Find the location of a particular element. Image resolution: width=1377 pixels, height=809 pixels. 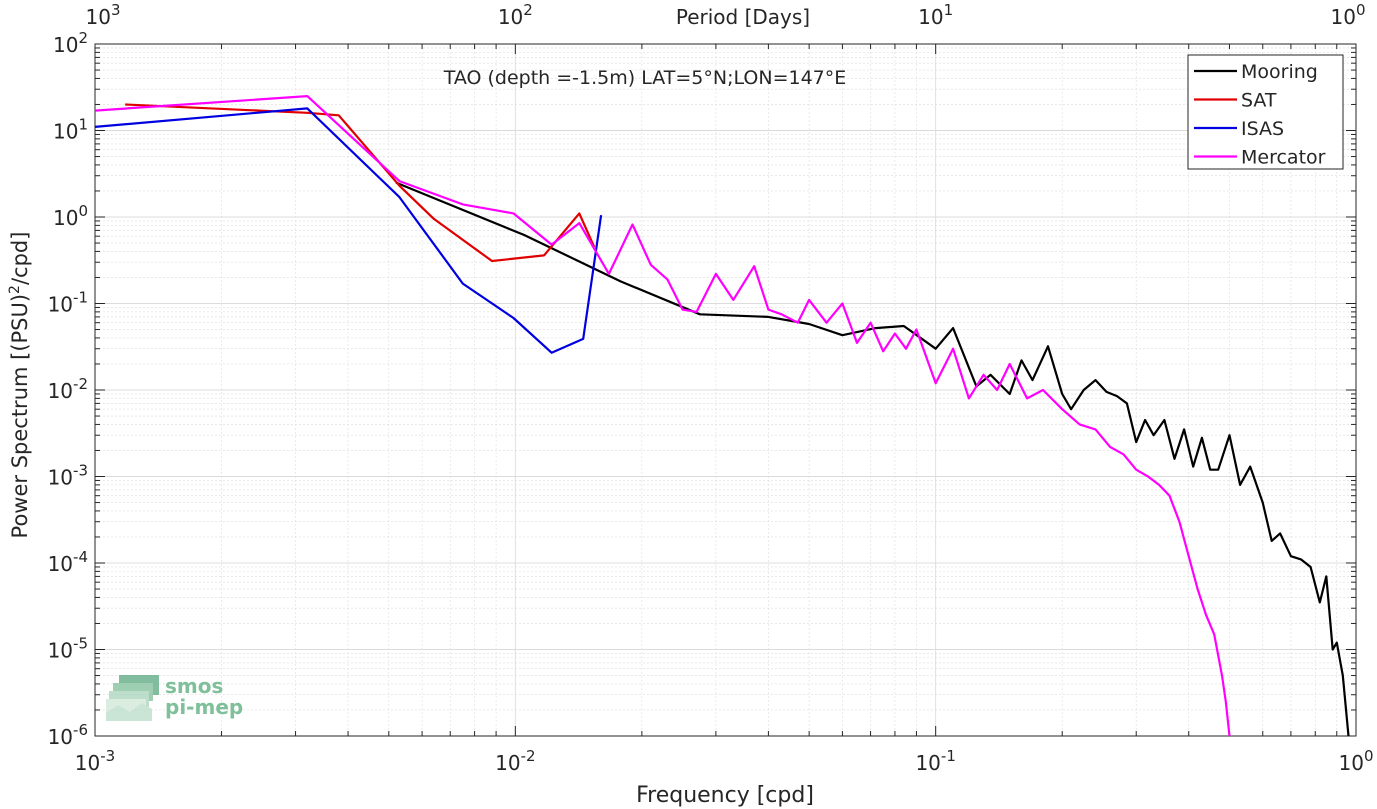

top-x-tick-label: 10³ is located at coordinates (103, 15).